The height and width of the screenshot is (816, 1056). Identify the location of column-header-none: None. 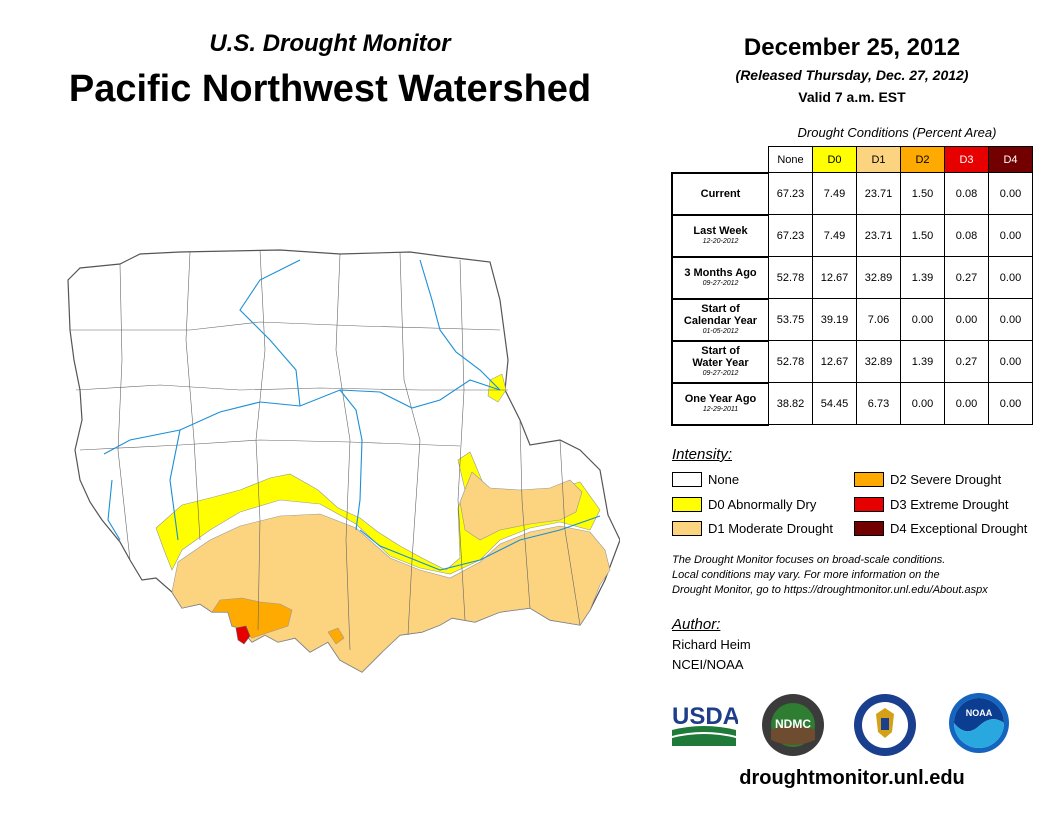
(790, 159).